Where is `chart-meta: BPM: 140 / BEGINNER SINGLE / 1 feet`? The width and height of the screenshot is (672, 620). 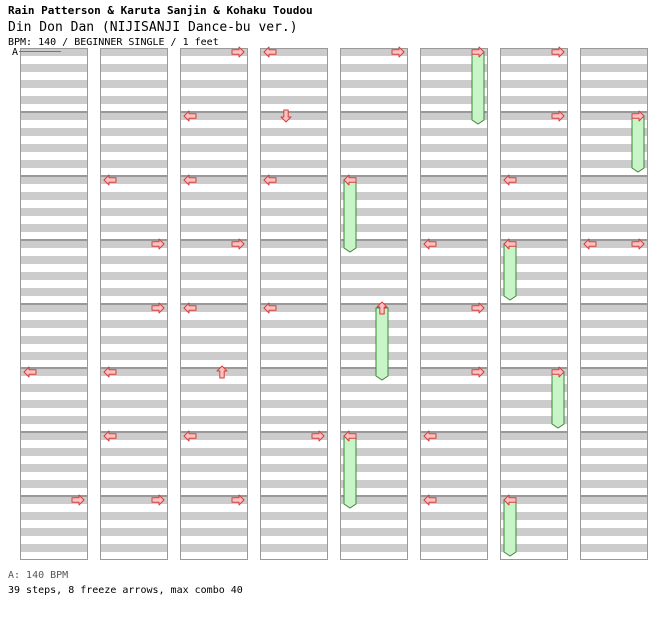 chart-meta: BPM: 140 / BEGINNER SINGLE / 1 feet is located at coordinates (113, 42).